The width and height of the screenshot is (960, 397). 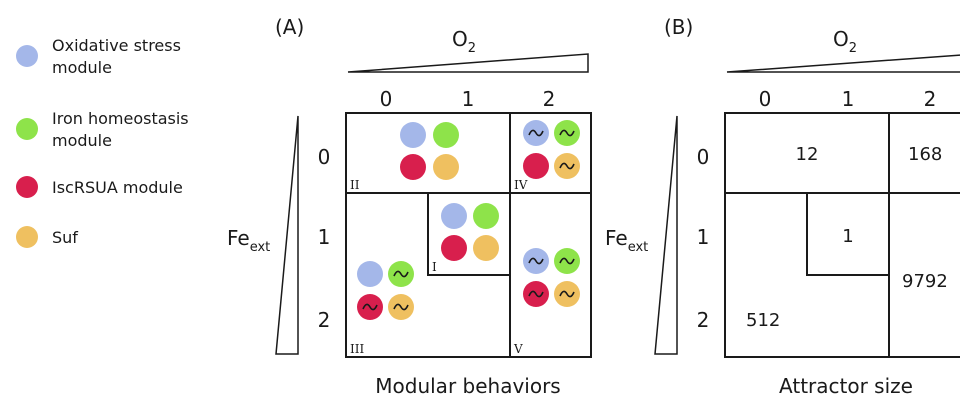 I want to click on panel-a-tag: (A), so click(x=289, y=27).